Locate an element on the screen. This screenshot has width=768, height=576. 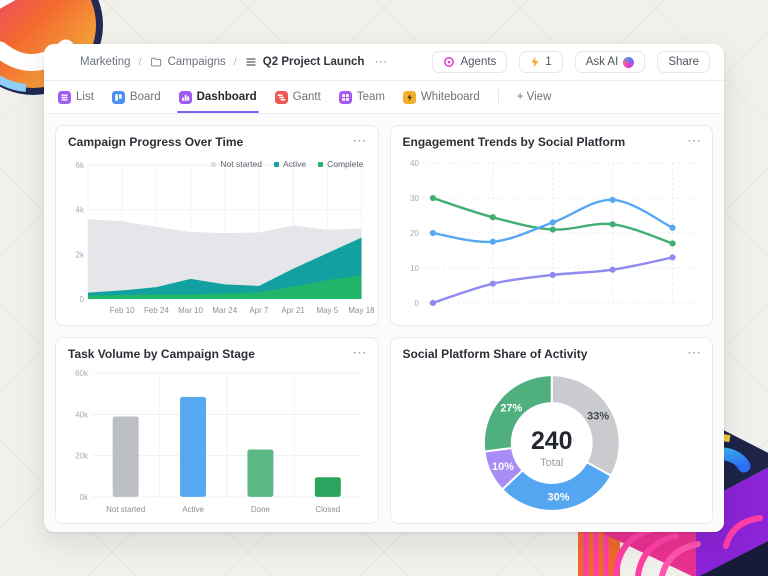
legend-label: Not started is located at coordinates (241, 164).